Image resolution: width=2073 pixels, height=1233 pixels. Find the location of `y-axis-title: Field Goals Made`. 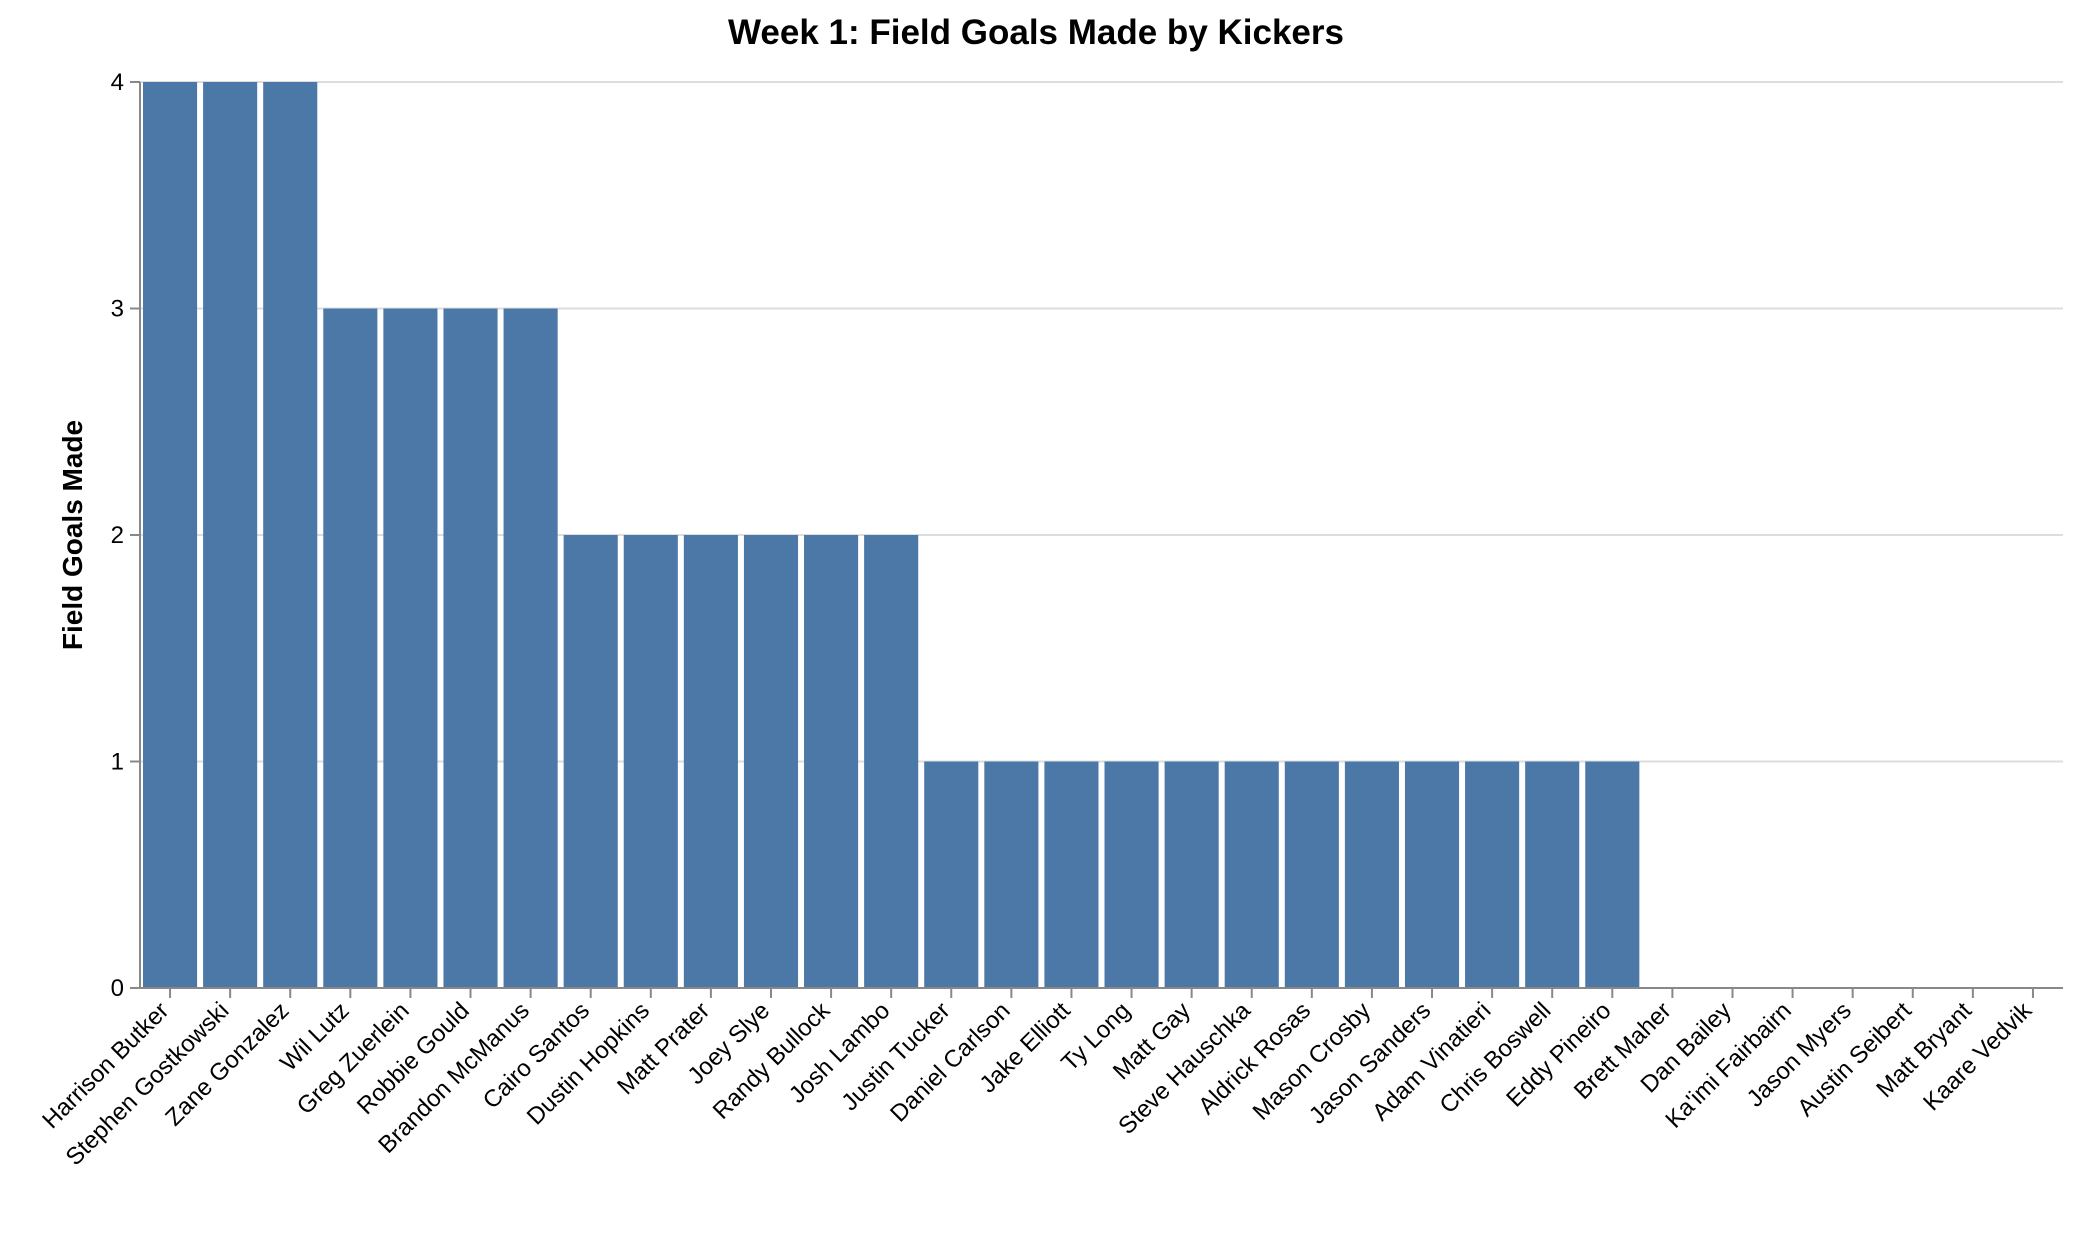

y-axis-title: Field Goals Made is located at coordinates (72, 535).